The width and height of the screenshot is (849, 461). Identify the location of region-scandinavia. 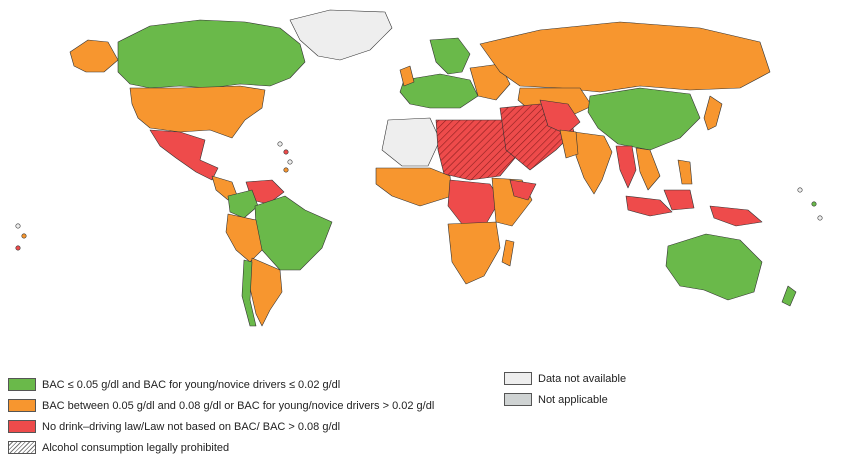
(450, 56).